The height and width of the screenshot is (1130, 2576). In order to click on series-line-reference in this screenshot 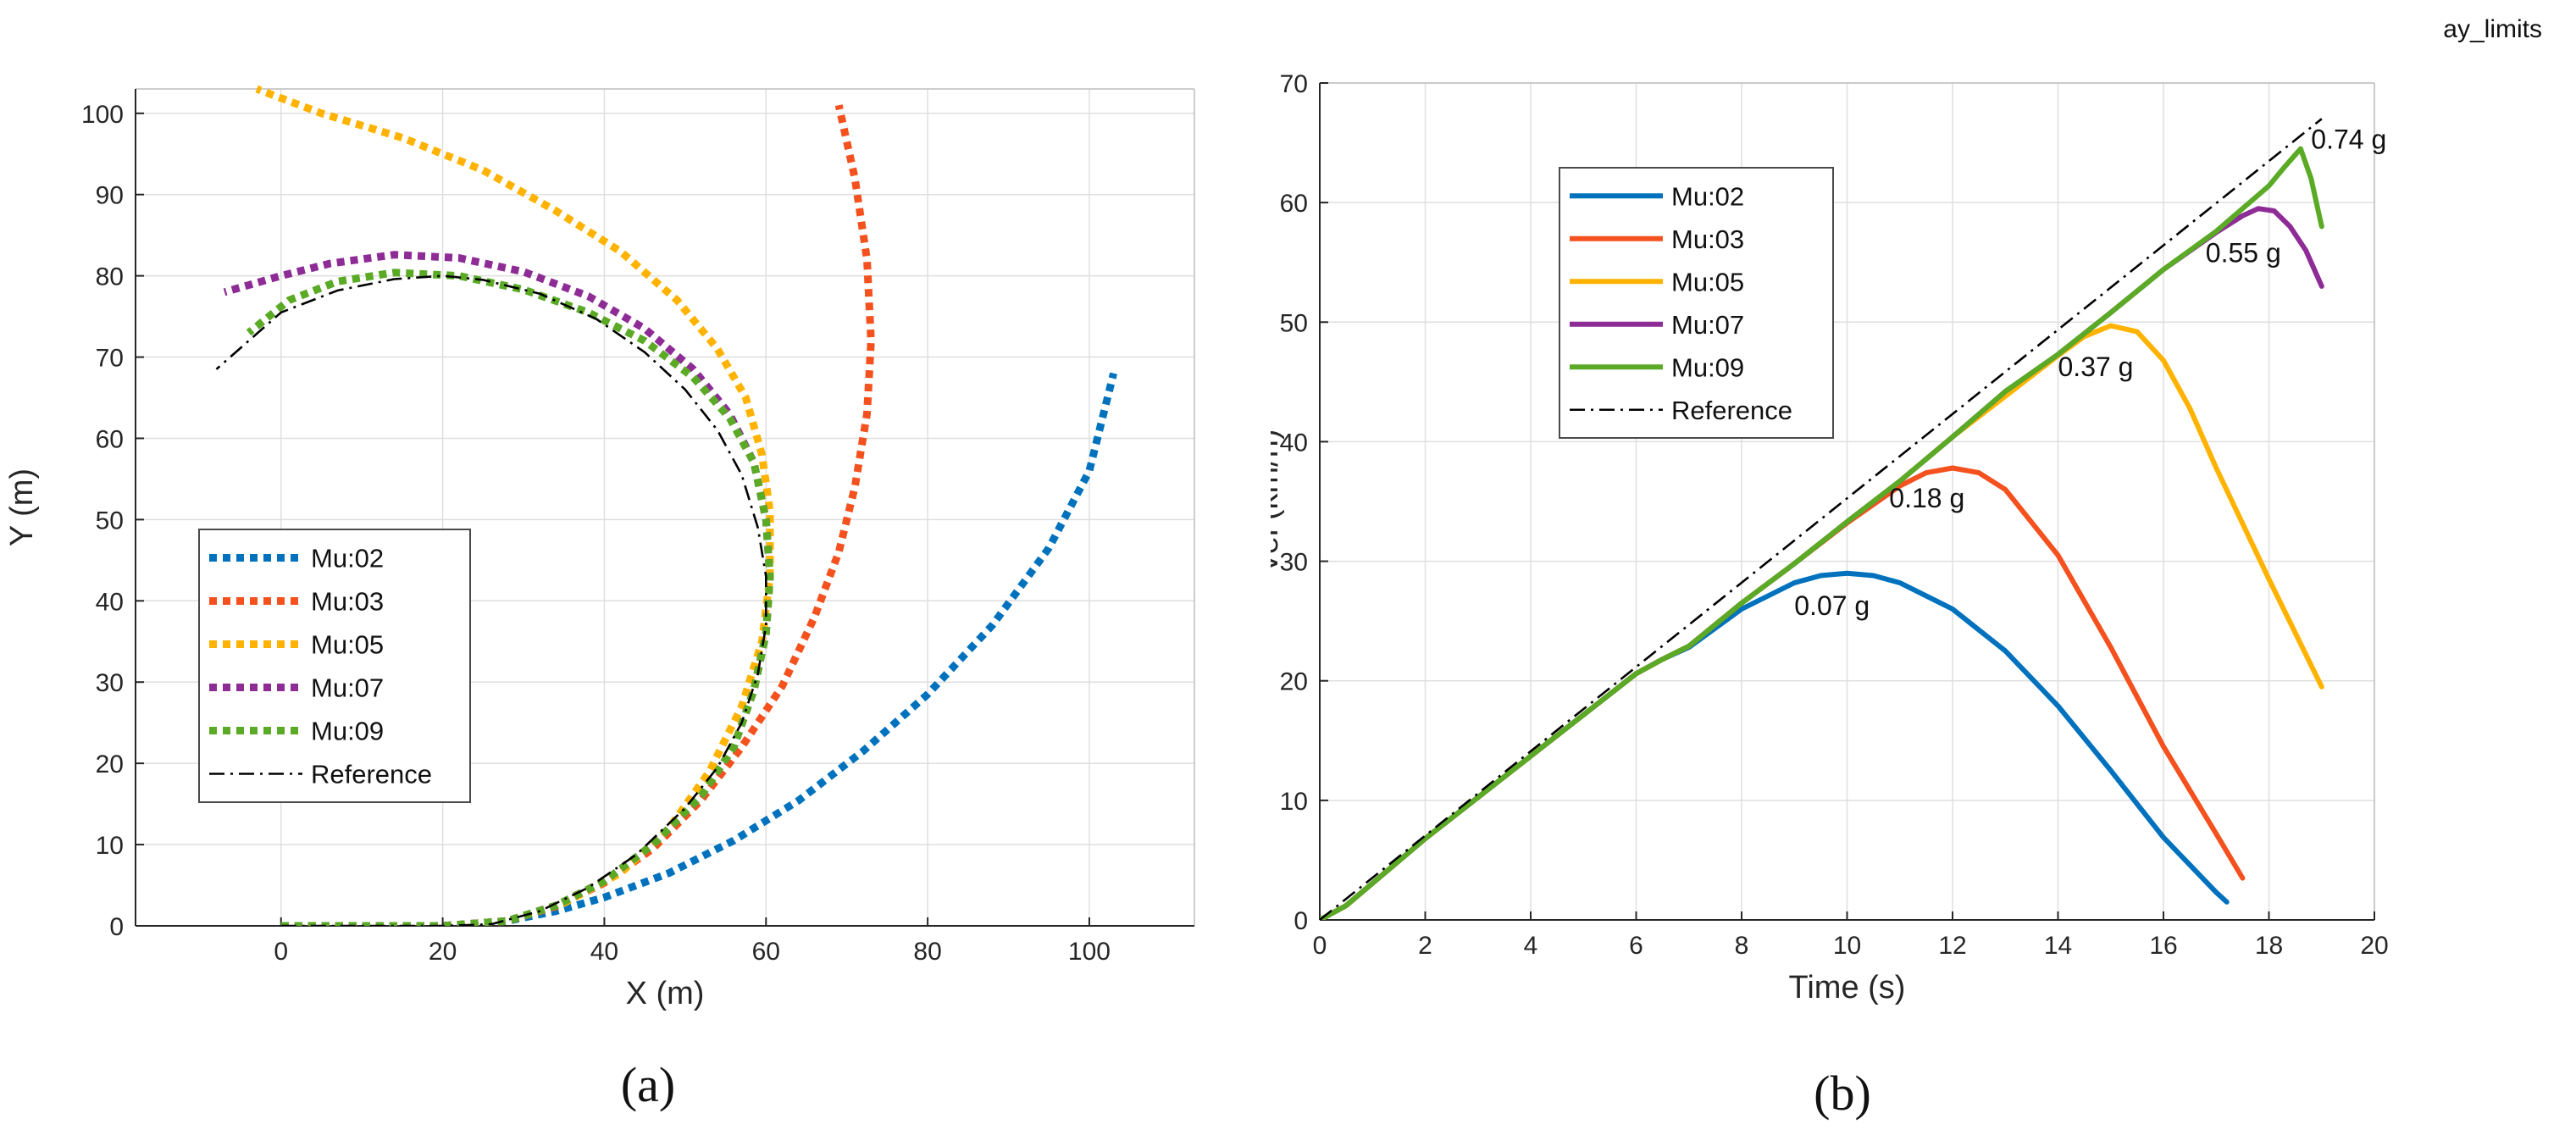, I will do `click(491, 600)`.